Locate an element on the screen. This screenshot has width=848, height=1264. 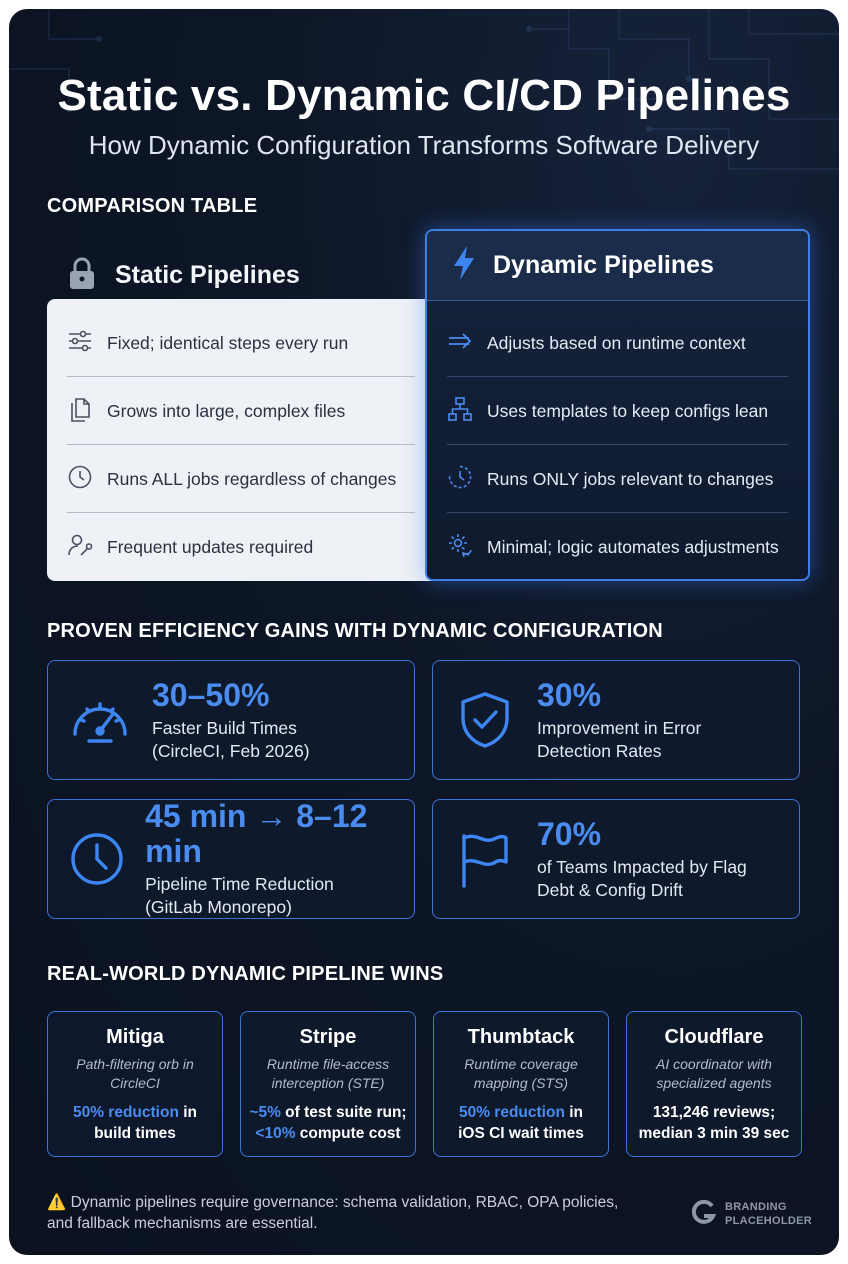
case-result-cont: build times is located at coordinates (135, 1133).